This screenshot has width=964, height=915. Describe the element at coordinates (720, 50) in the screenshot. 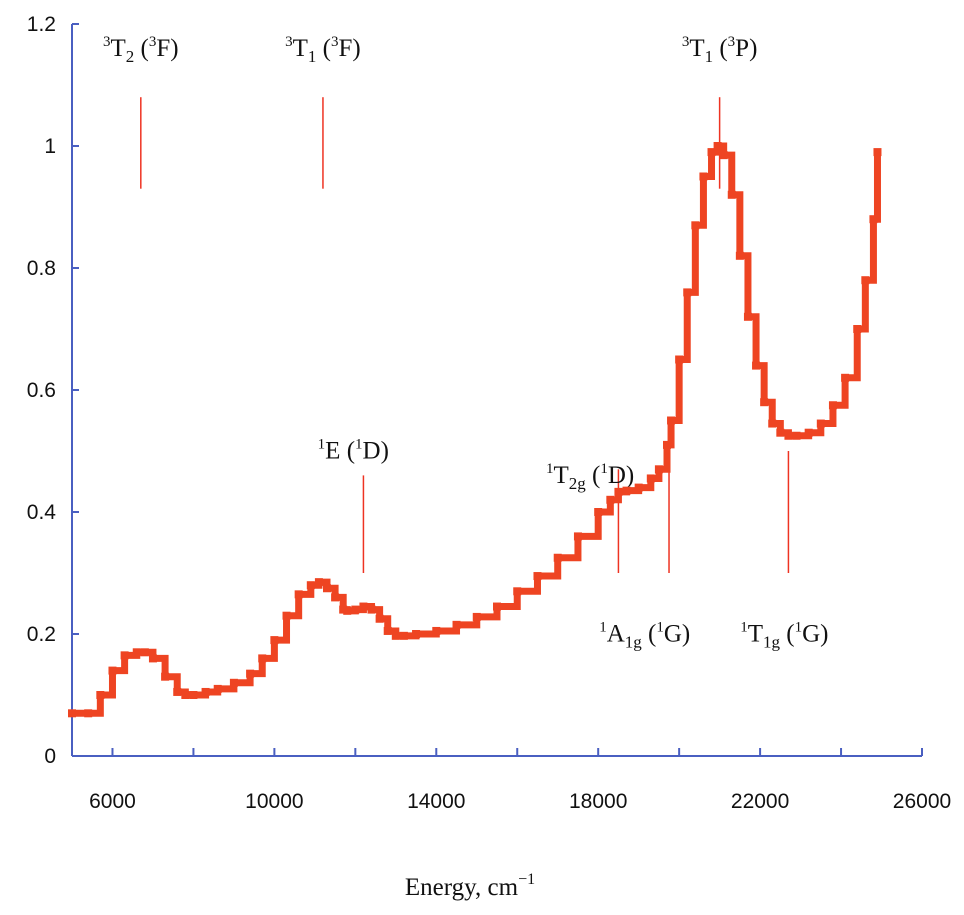

I see `transition-label: 3T1 (3P)` at that location.